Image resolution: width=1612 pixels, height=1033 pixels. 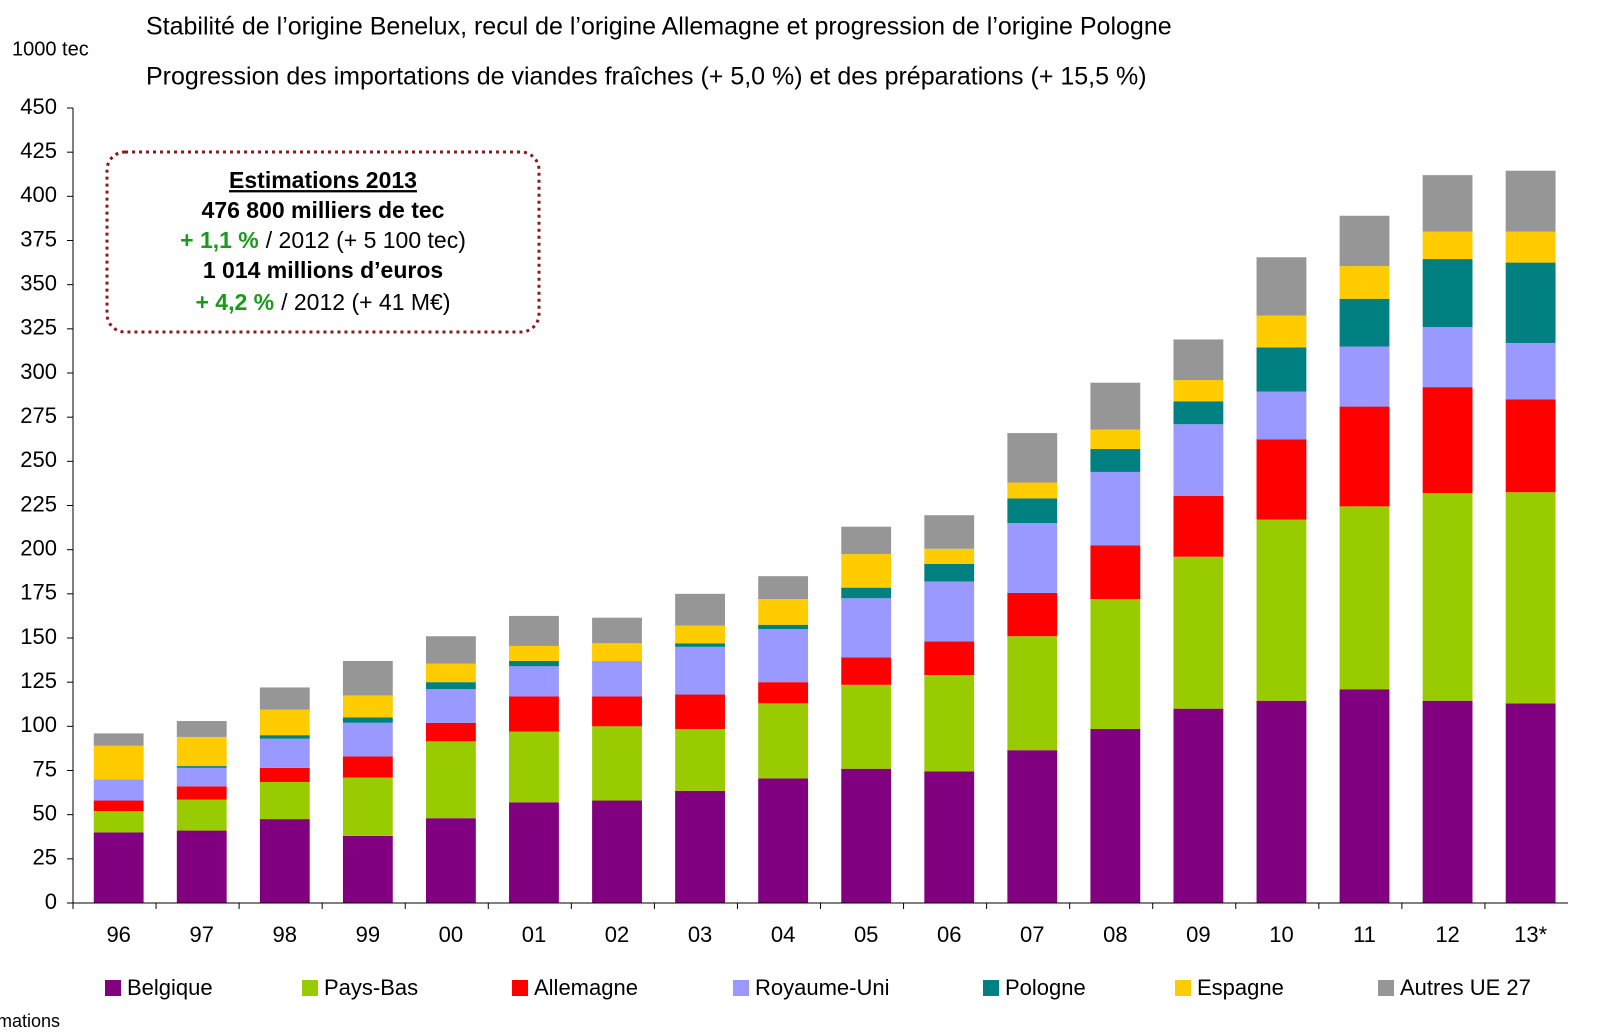 What do you see at coordinates (1032, 934) in the screenshot?
I see `x-tick-label: 07` at bounding box center [1032, 934].